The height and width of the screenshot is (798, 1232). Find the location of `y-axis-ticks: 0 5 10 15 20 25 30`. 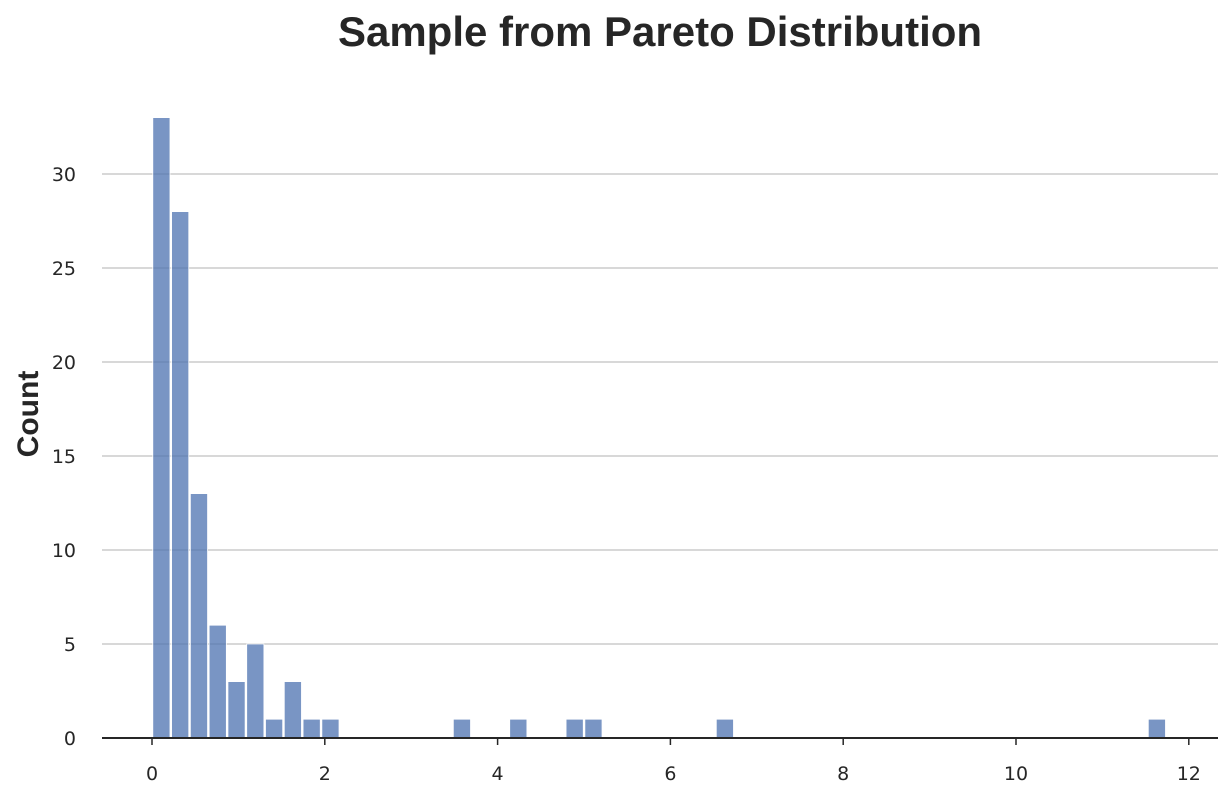

y-axis-ticks: 0 5 10 15 20 25 30 is located at coordinates (64, 457).